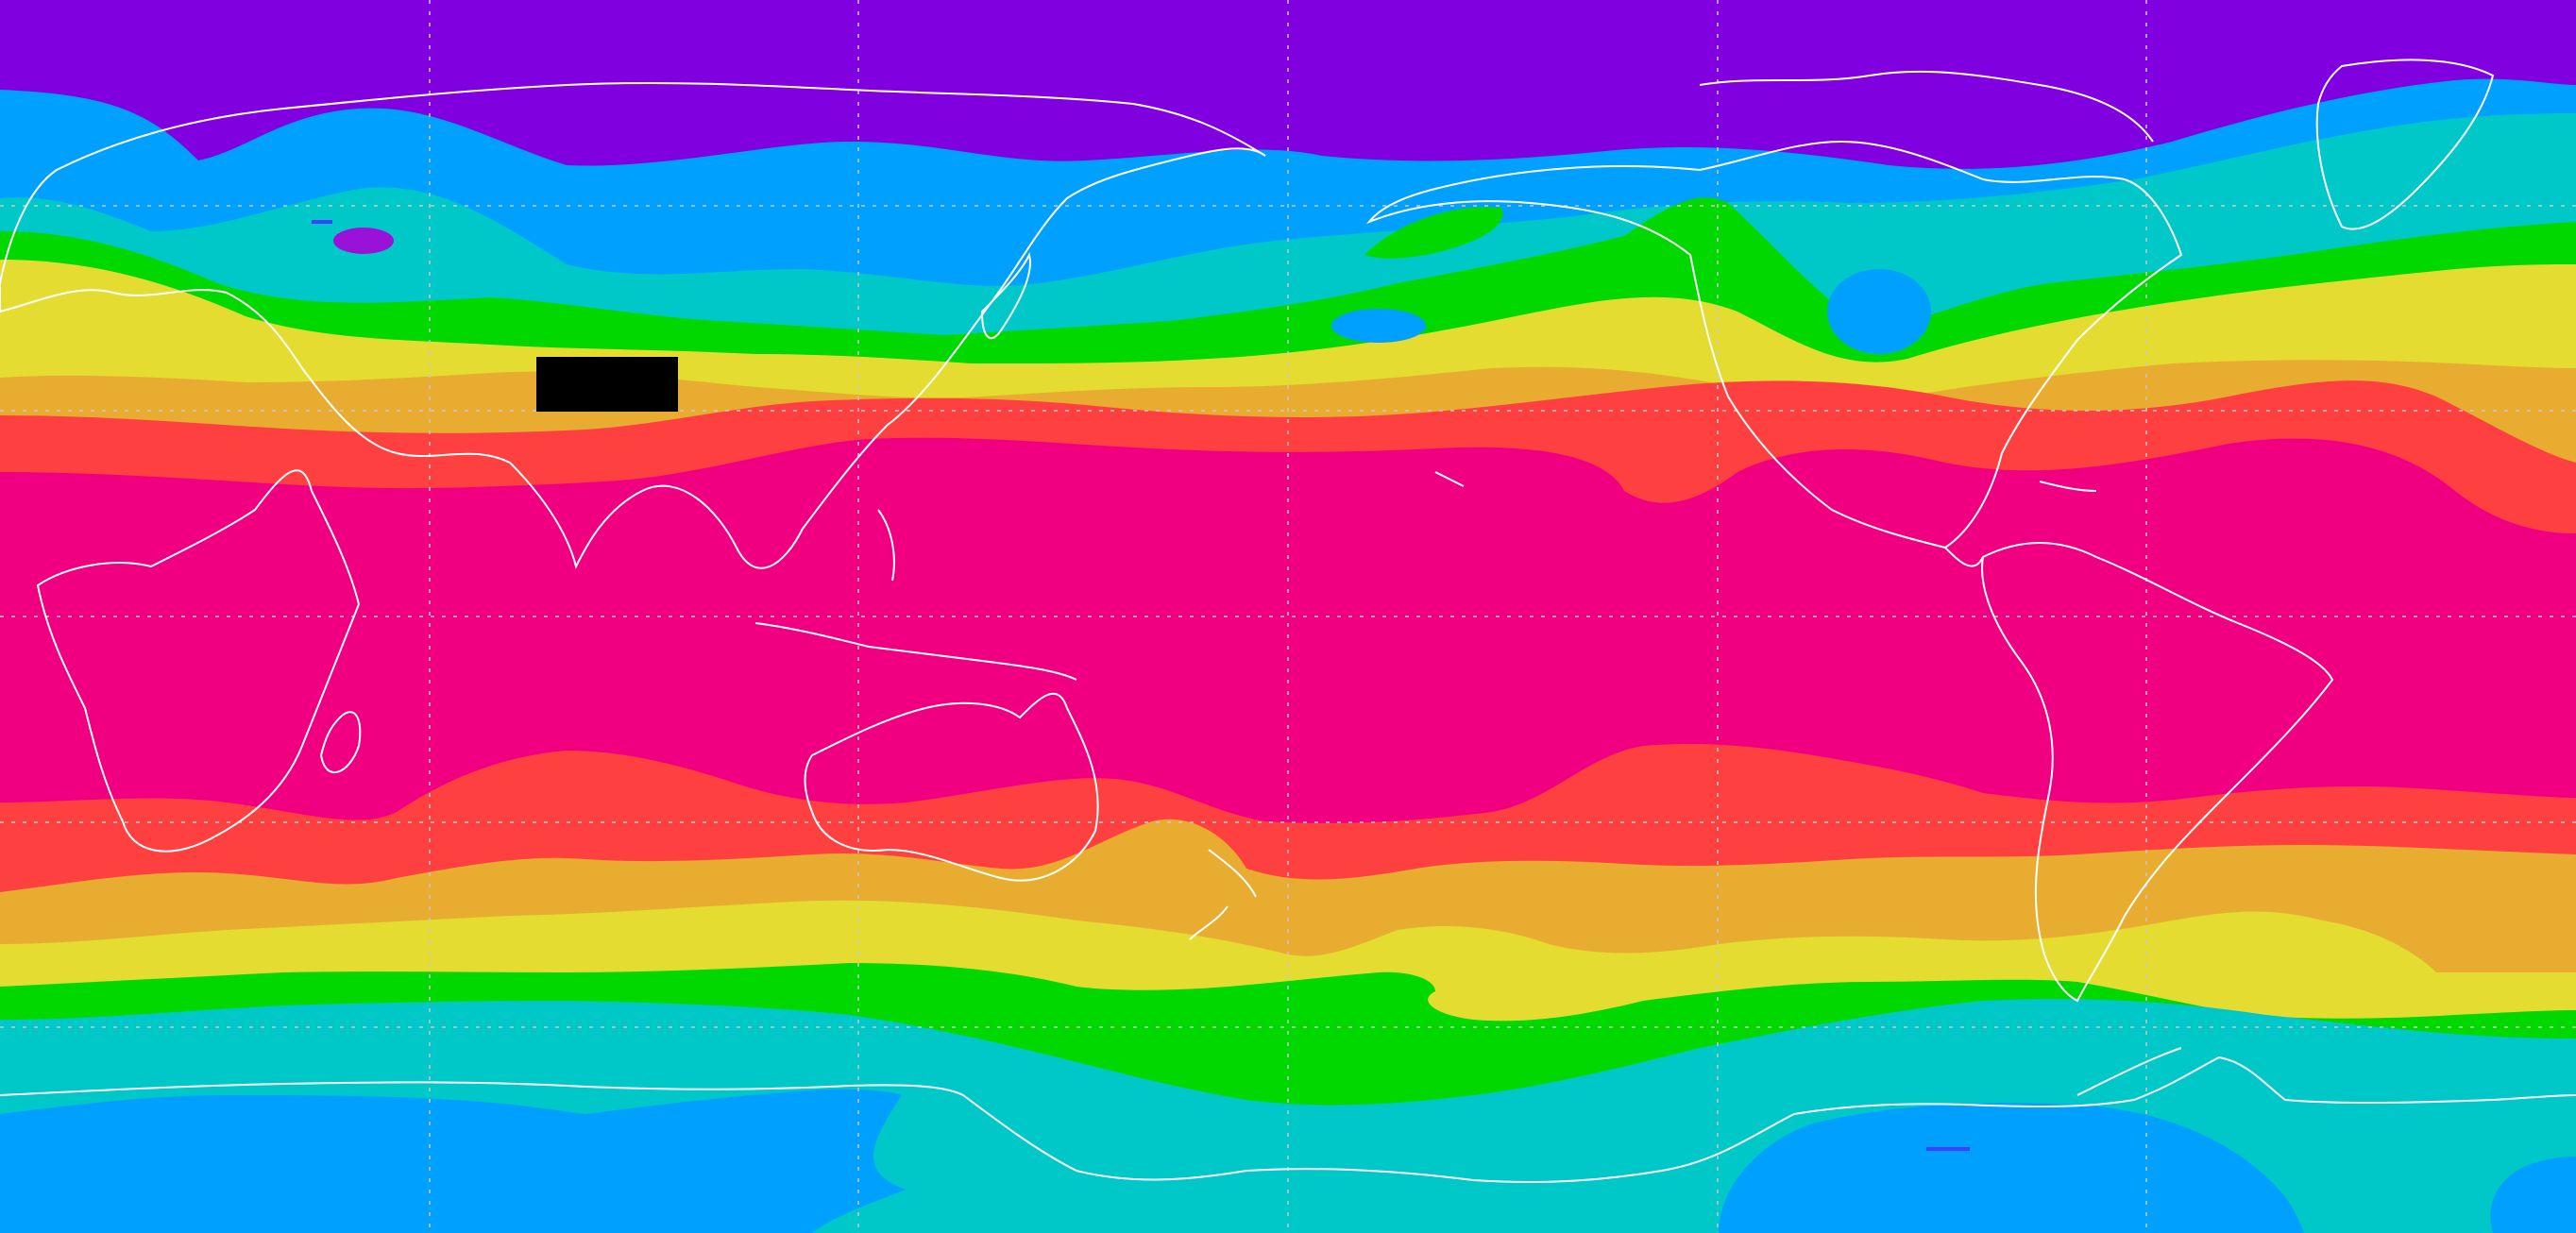 The height and width of the screenshot is (1233, 2576). What do you see at coordinates (1948, 1149) in the screenshot?
I see `blue-dash-mark` at bounding box center [1948, 1149].